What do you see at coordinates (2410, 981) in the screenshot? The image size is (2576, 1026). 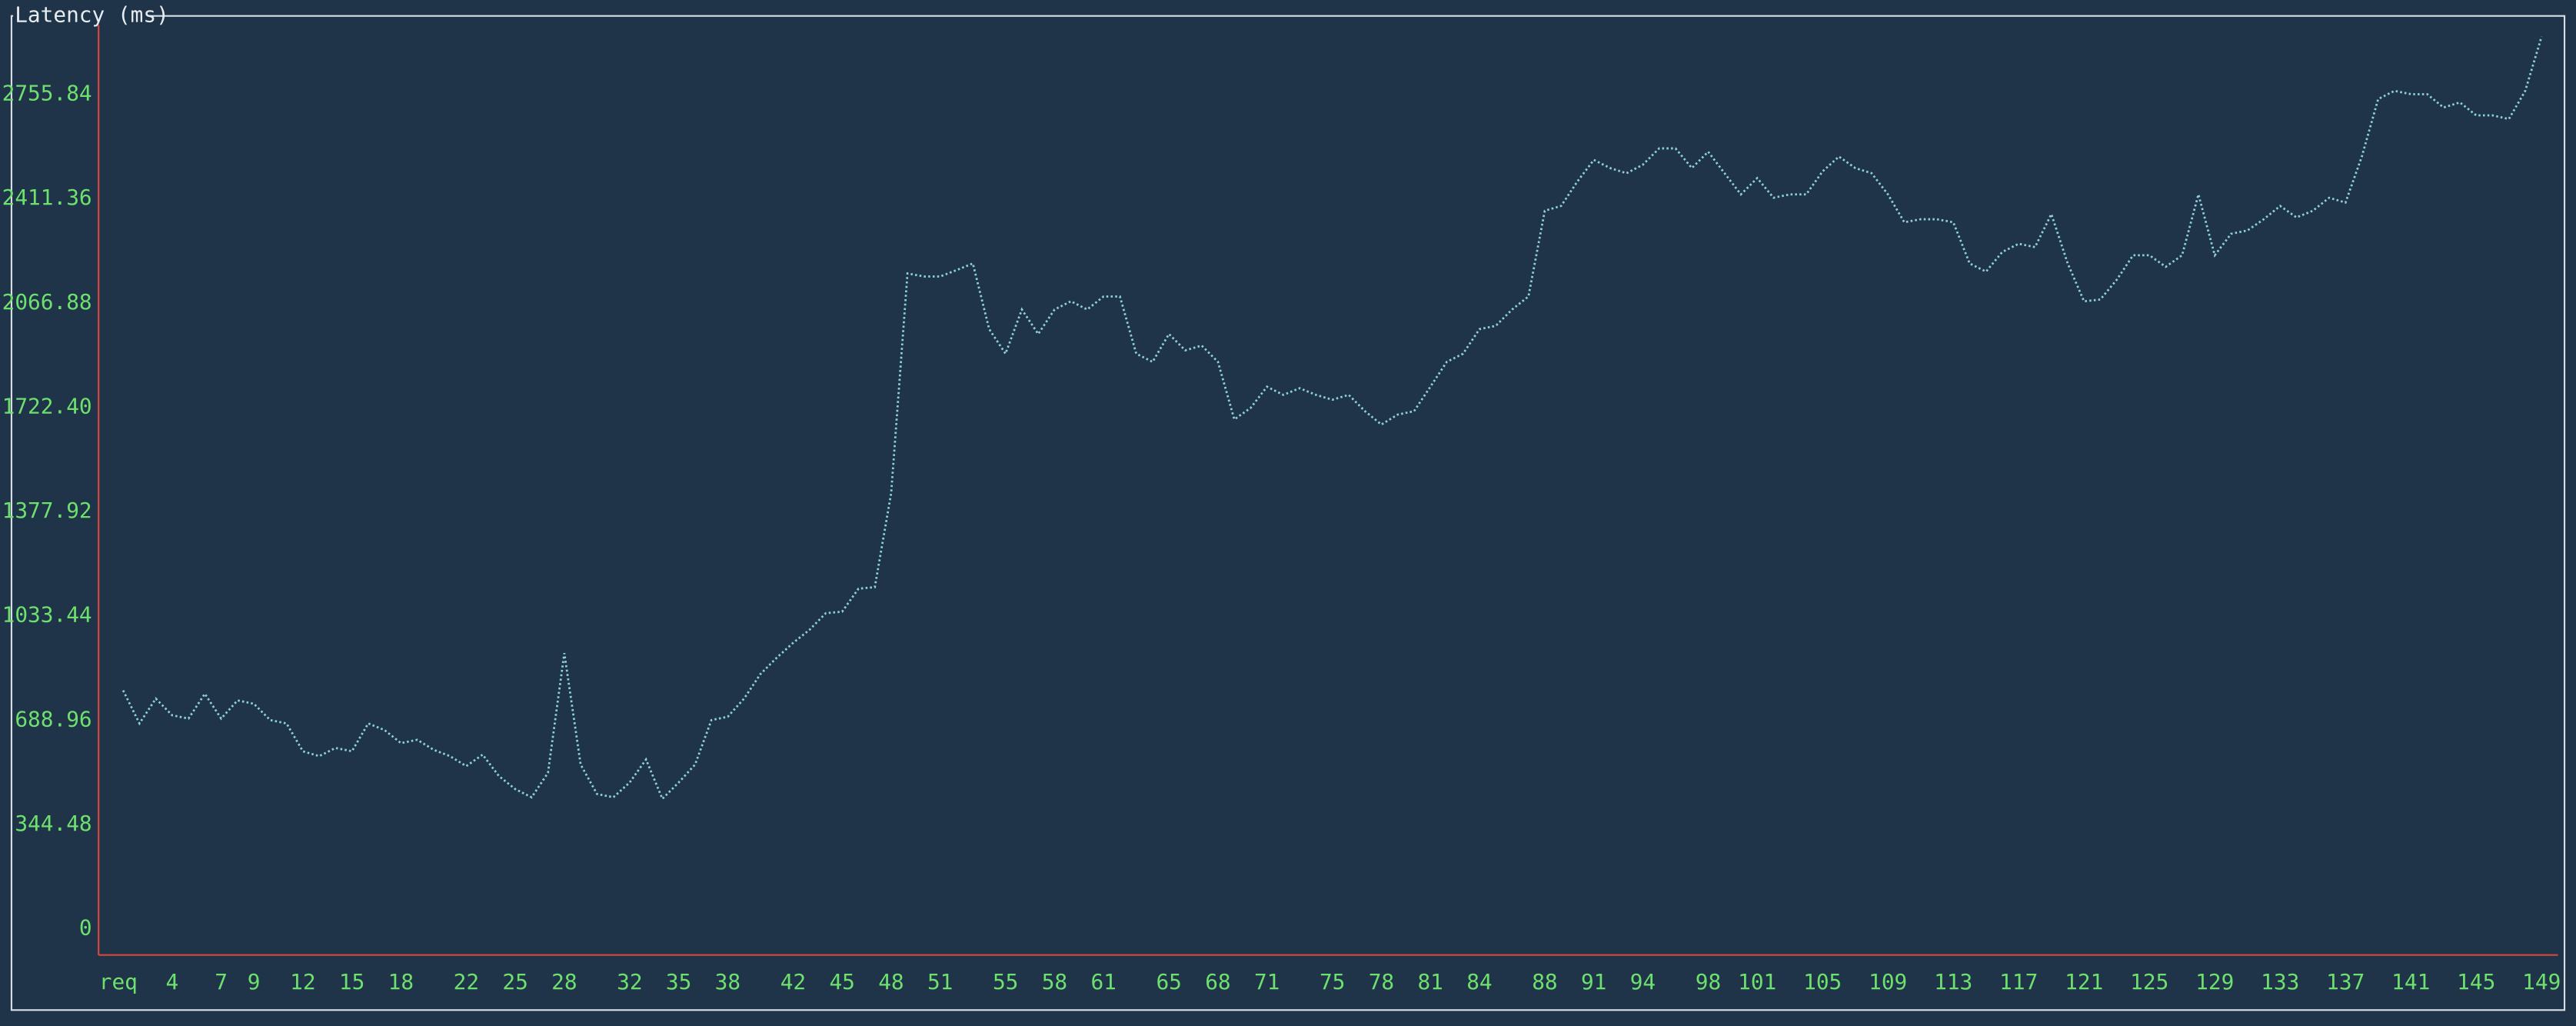 I see `x-tick-label: 141` at bounding box center [2410, 981].